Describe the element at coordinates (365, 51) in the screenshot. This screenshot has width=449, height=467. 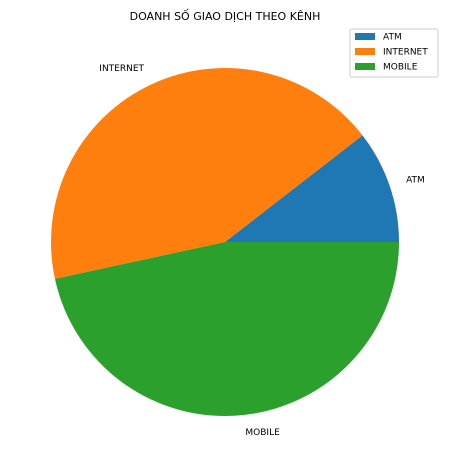
I see `legend-swatch-internet` at that location.